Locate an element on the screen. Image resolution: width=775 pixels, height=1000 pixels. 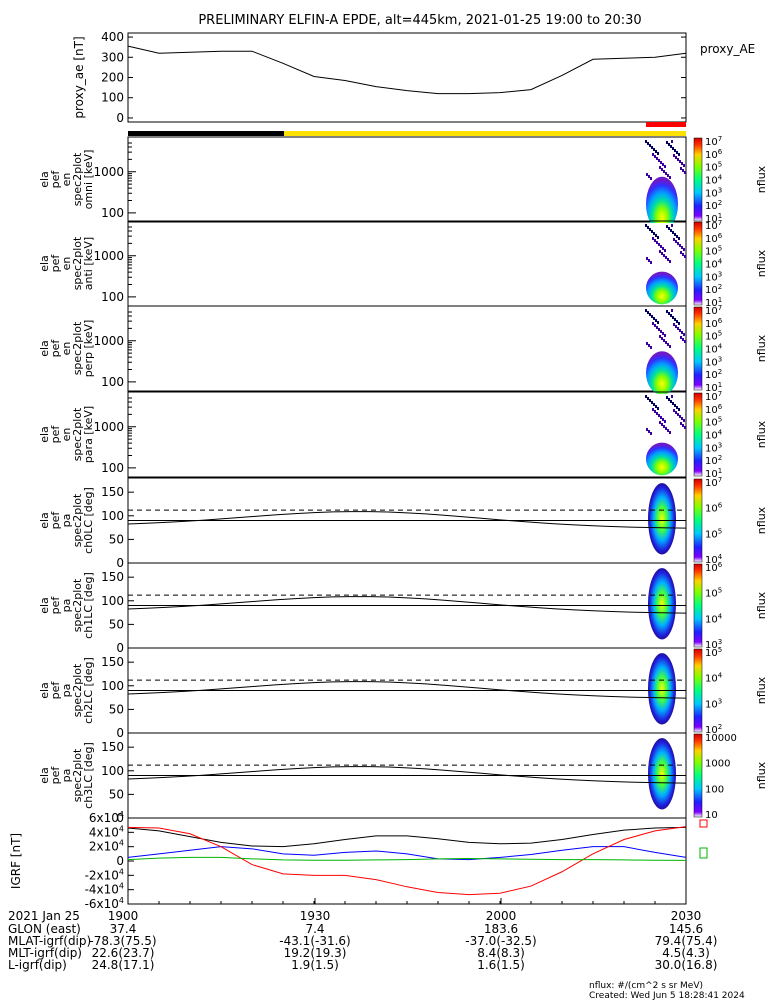
igrf-ytick-label: 0 is located at coordinates (120, 861).